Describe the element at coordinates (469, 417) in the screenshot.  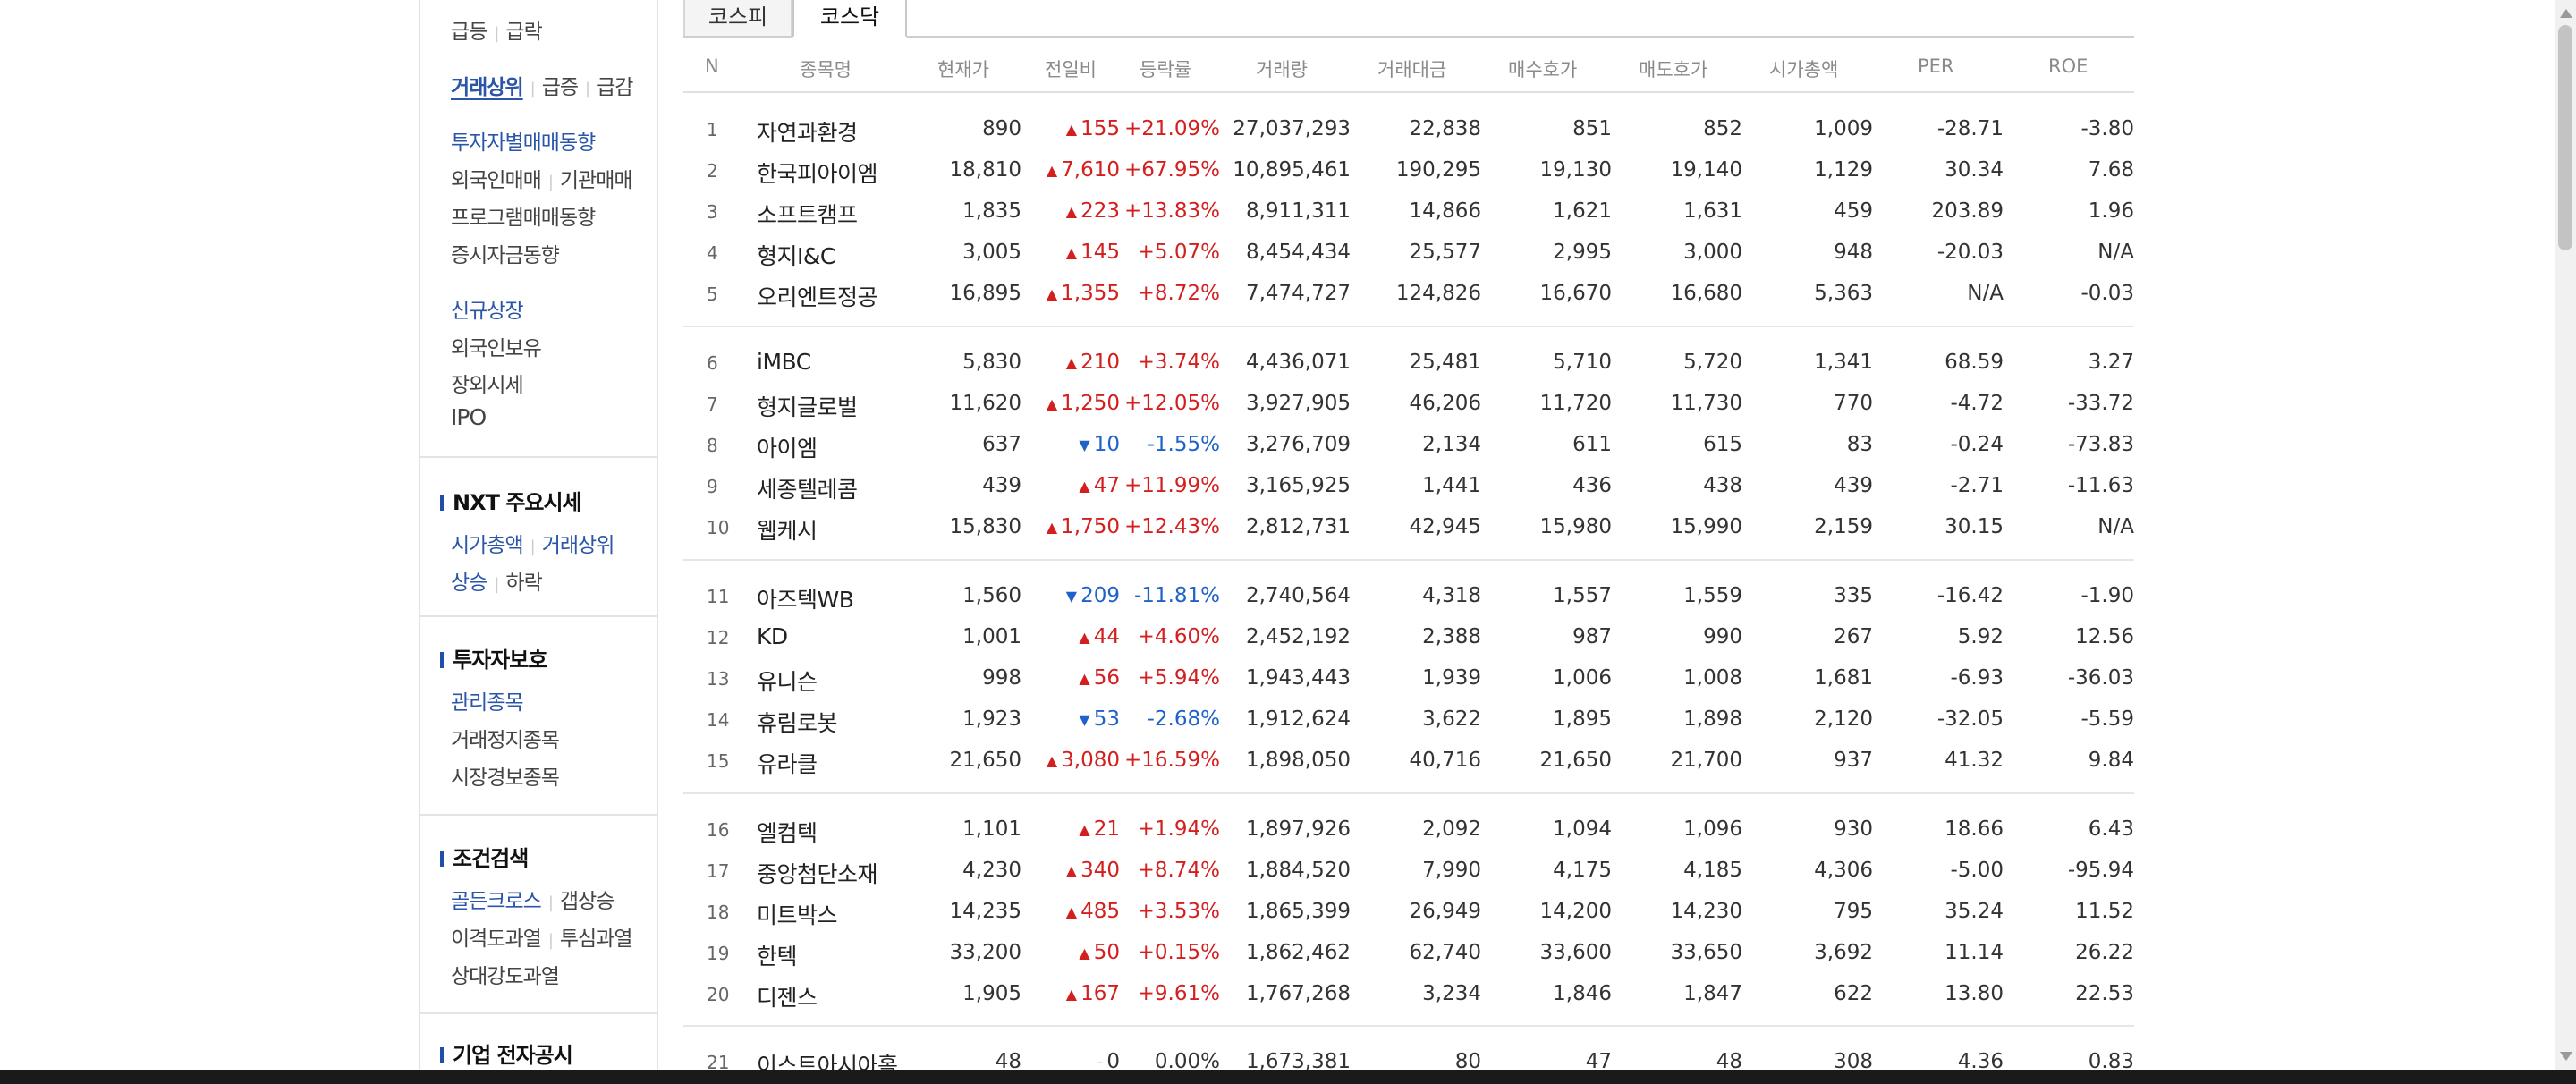
I see `link-ipo: IPO` at that location.